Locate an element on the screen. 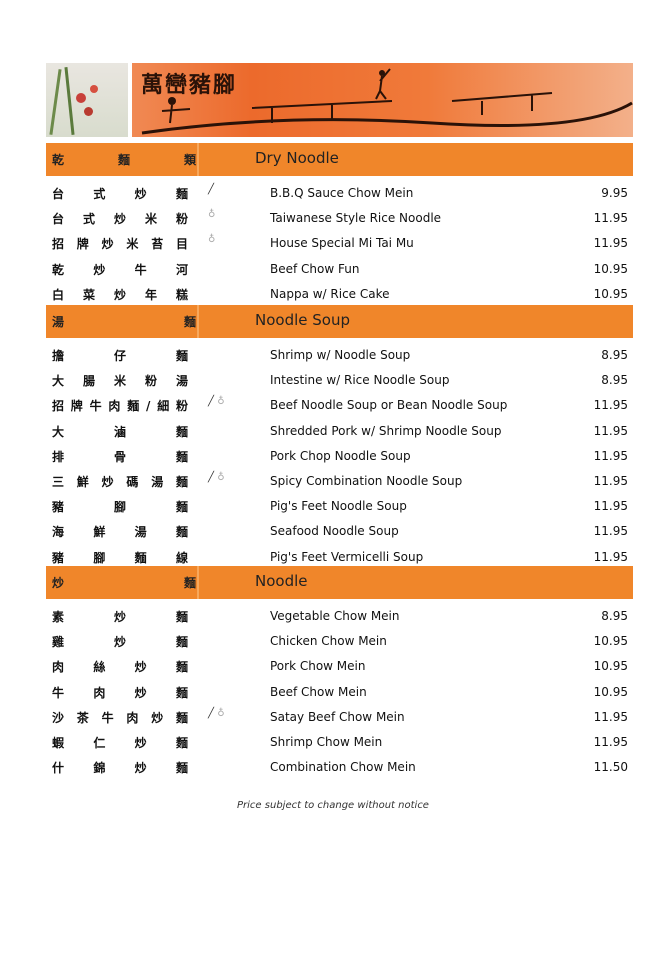 Image resolution: width=666 pixels, height=960 pixels. item-name-zh: 豬腳麵線 is located at coordinates (120, 557).